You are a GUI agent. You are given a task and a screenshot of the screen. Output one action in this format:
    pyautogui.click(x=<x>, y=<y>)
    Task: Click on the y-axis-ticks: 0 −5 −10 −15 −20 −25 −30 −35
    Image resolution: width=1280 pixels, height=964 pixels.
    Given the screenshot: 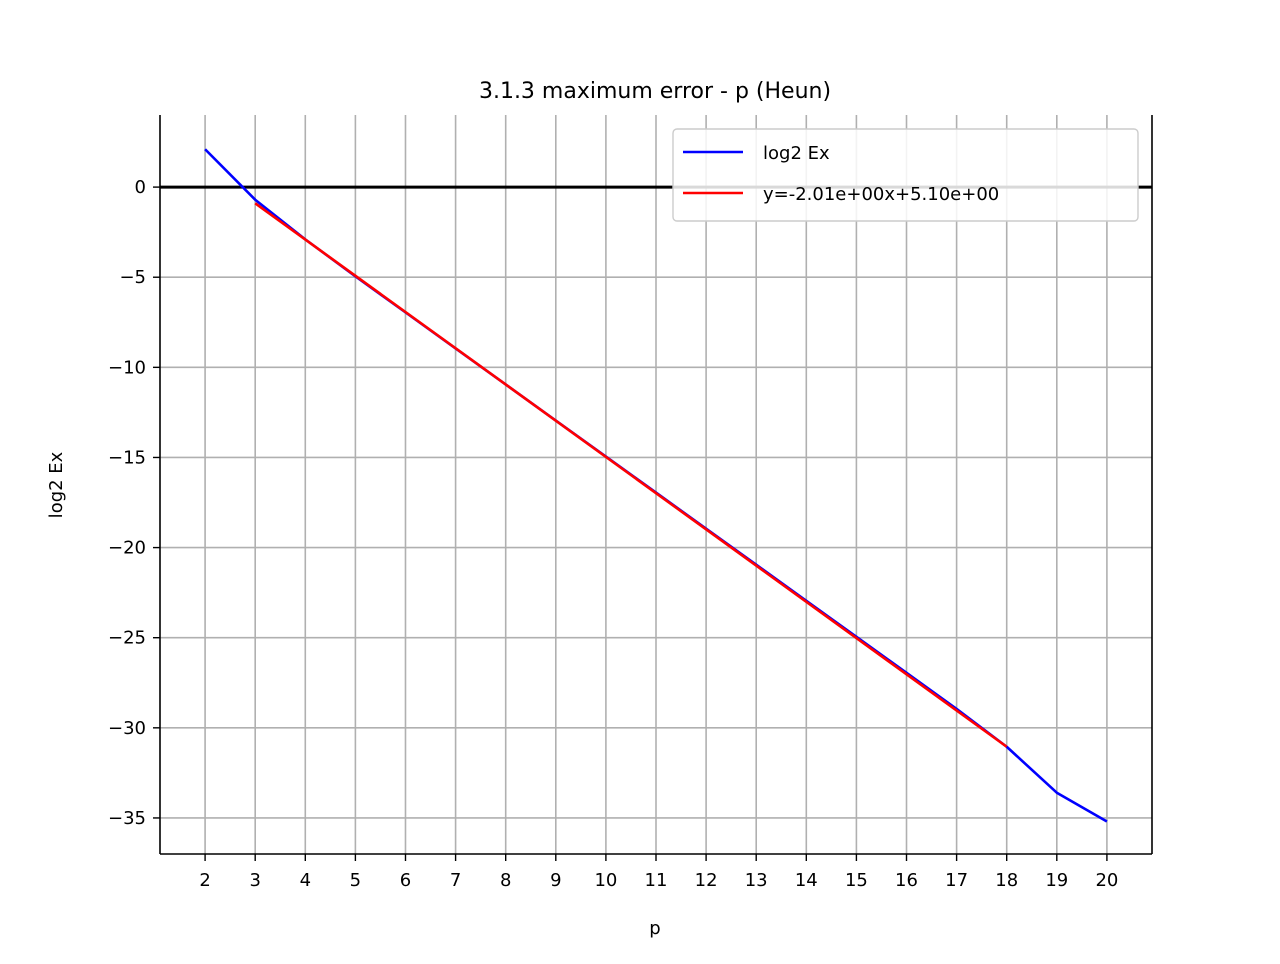 What is the action you would take?
    pyautogui.click(x=134, y=503)
    